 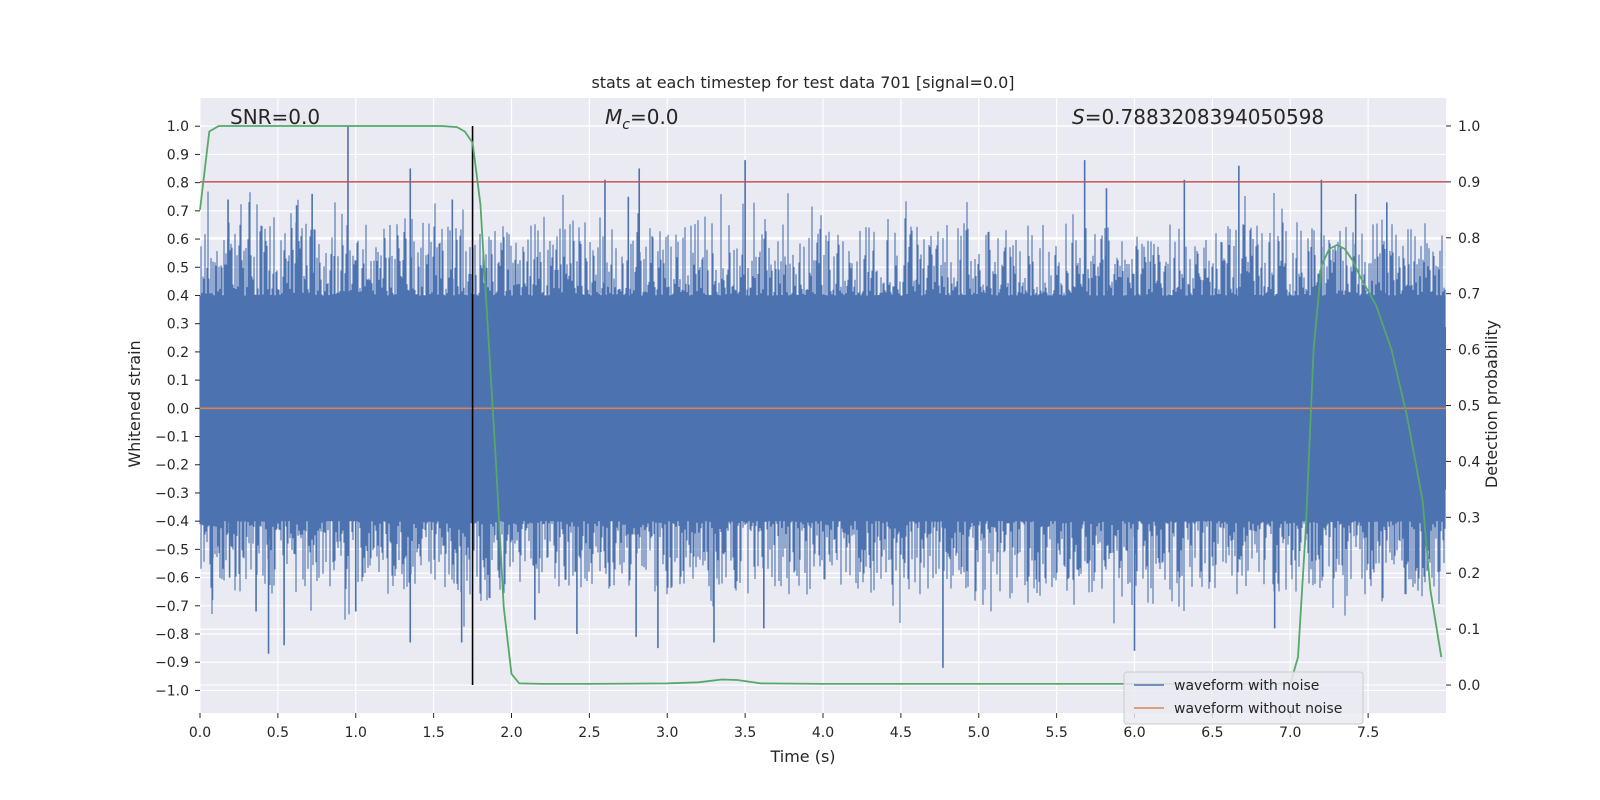 What do you see at coordinates (1469, 239) in the screenshot?
I see `y2-tick-label: 0.8` at bounding box center [1469, 239].